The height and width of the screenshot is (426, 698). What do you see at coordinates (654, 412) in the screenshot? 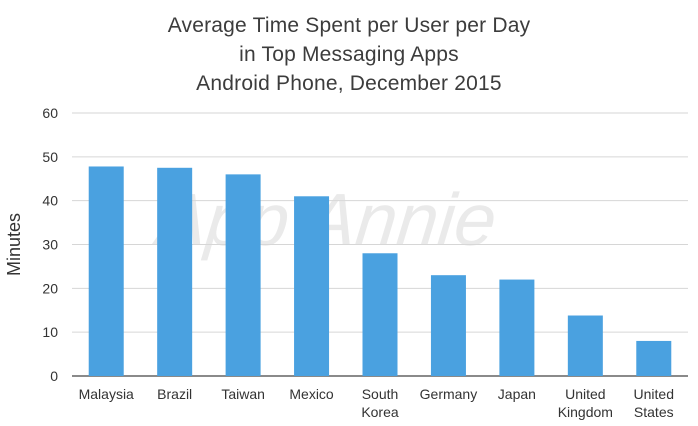
I see `x-category-label: States` at bounding box center [654, 412].